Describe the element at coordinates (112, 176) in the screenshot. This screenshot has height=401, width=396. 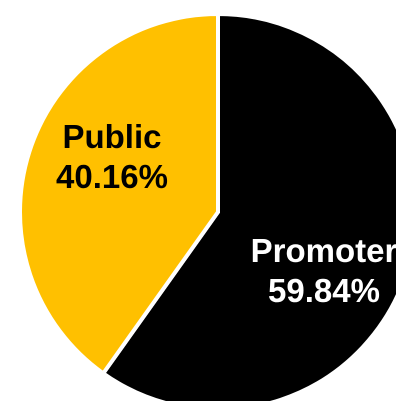
I see `slice-value-public: 40.16%` at that location.